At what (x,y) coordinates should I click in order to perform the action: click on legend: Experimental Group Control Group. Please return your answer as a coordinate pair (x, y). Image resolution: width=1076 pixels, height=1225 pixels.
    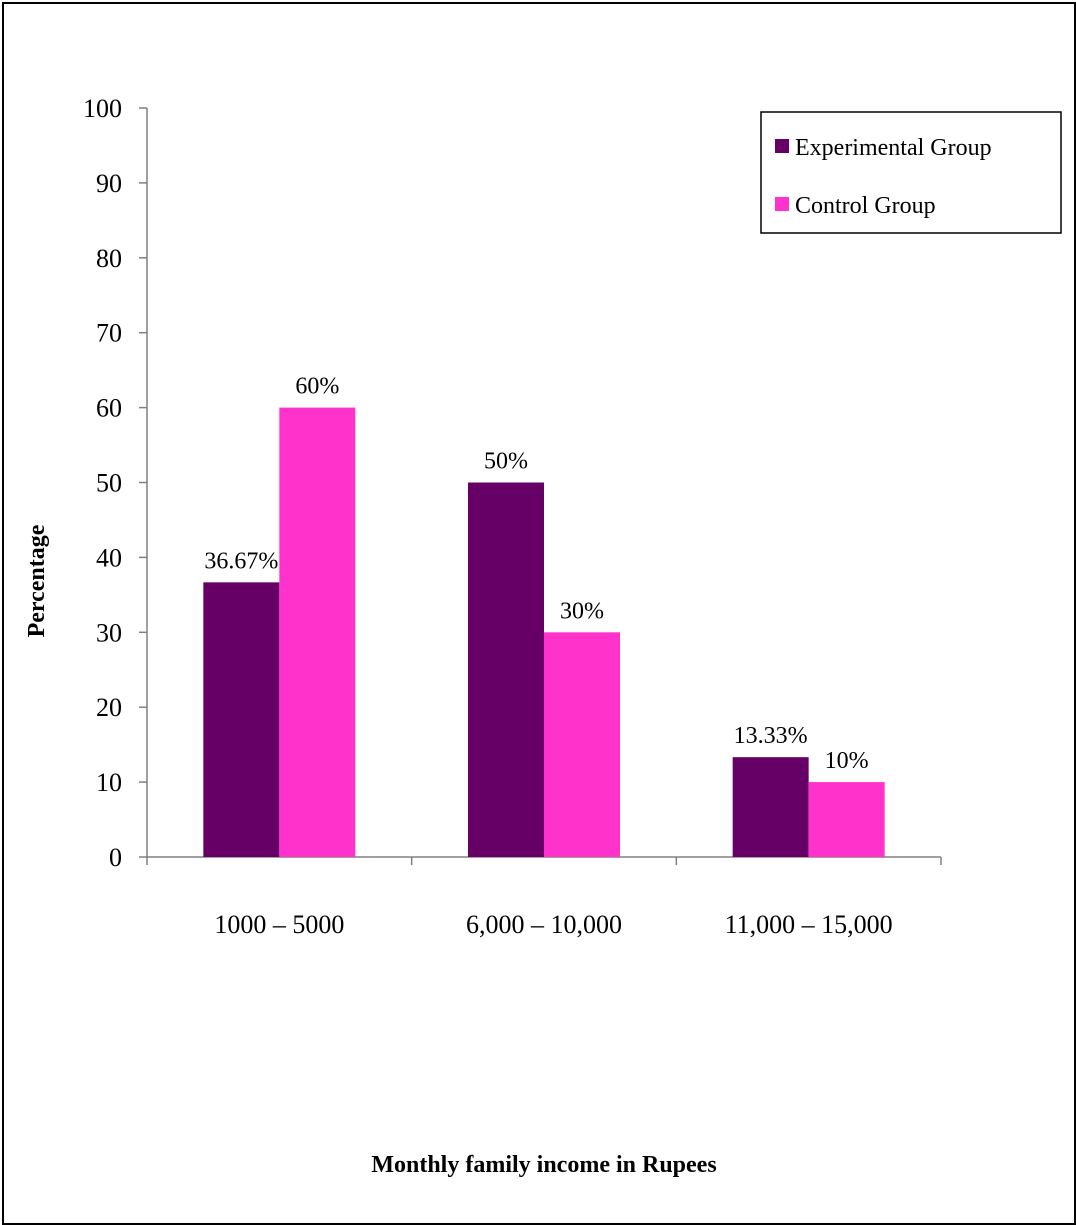
    Looking at the image, I should click on (911, 172).